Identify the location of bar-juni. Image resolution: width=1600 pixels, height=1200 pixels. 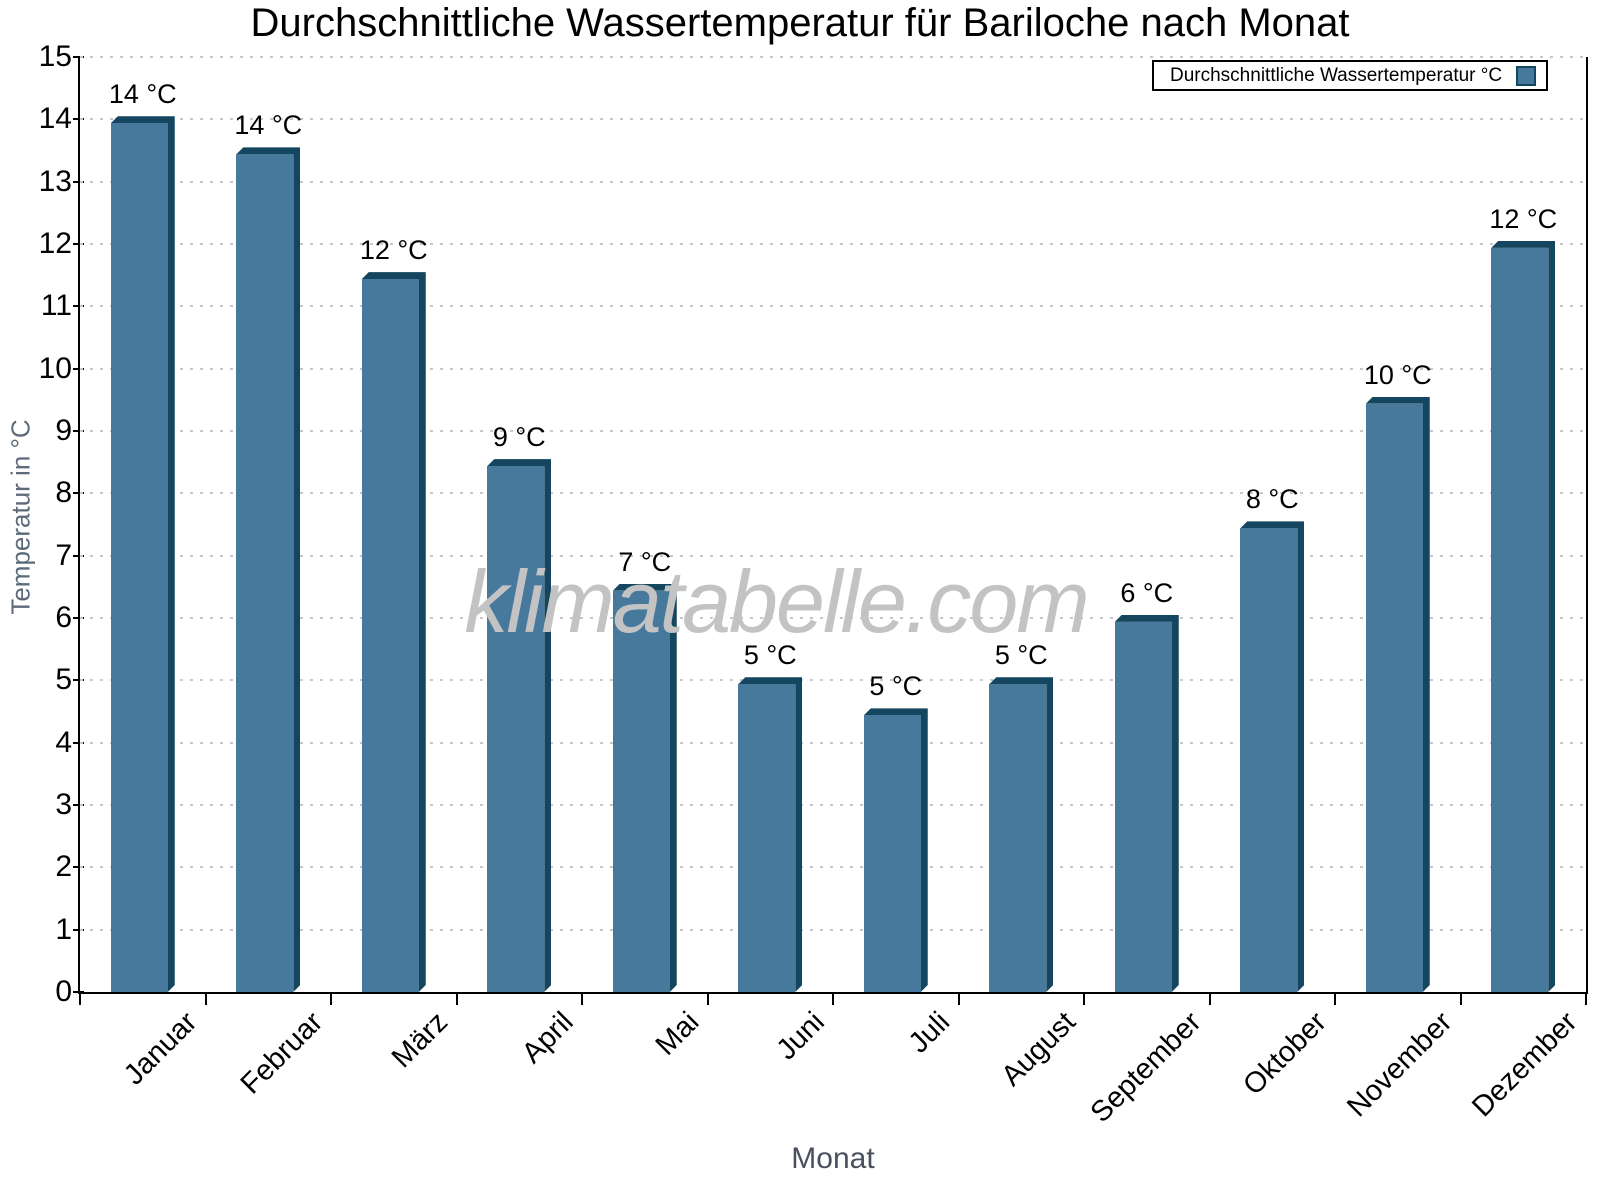
(770, 834).